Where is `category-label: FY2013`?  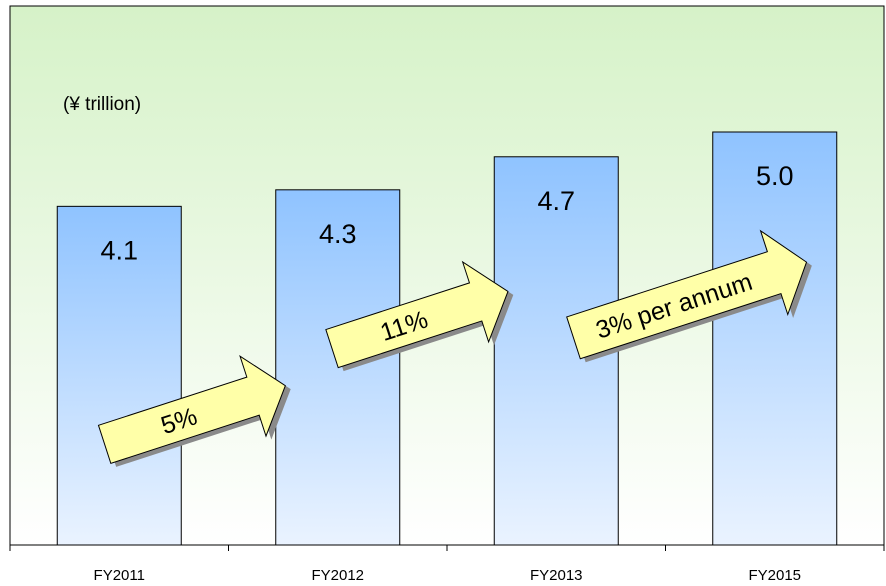
category-label: FY2013 is located at coordinates (556, 575).